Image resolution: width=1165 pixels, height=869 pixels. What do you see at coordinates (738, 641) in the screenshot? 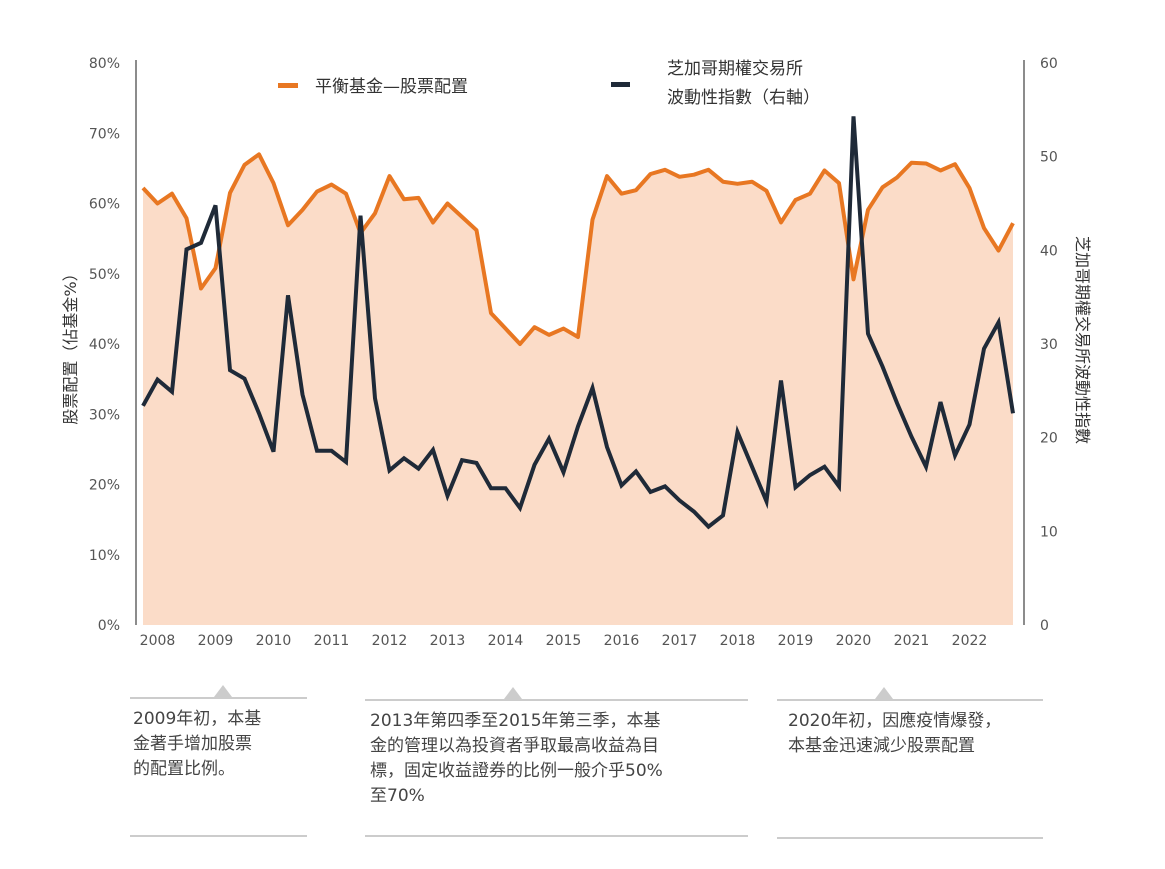
I see `x-tick-label: 2018` at bounding box center [738, 641].